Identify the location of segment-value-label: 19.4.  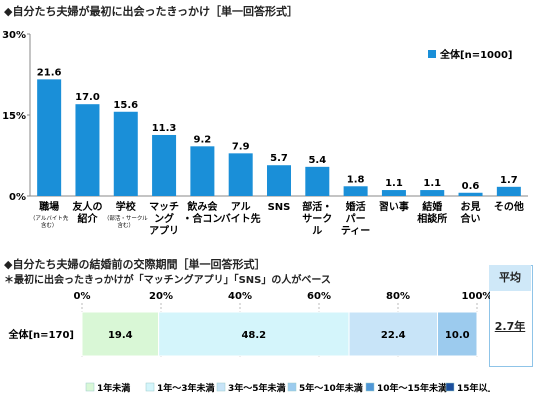
(120, 335).